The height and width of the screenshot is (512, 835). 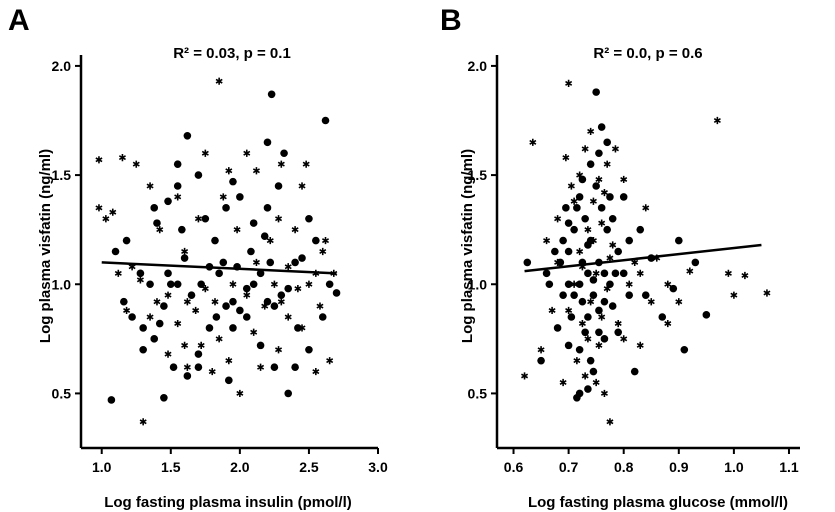 What do you see at coordinates (451, 20) in the screenshot?
I see `panel-letter: B` at bounding box center [451, 20].